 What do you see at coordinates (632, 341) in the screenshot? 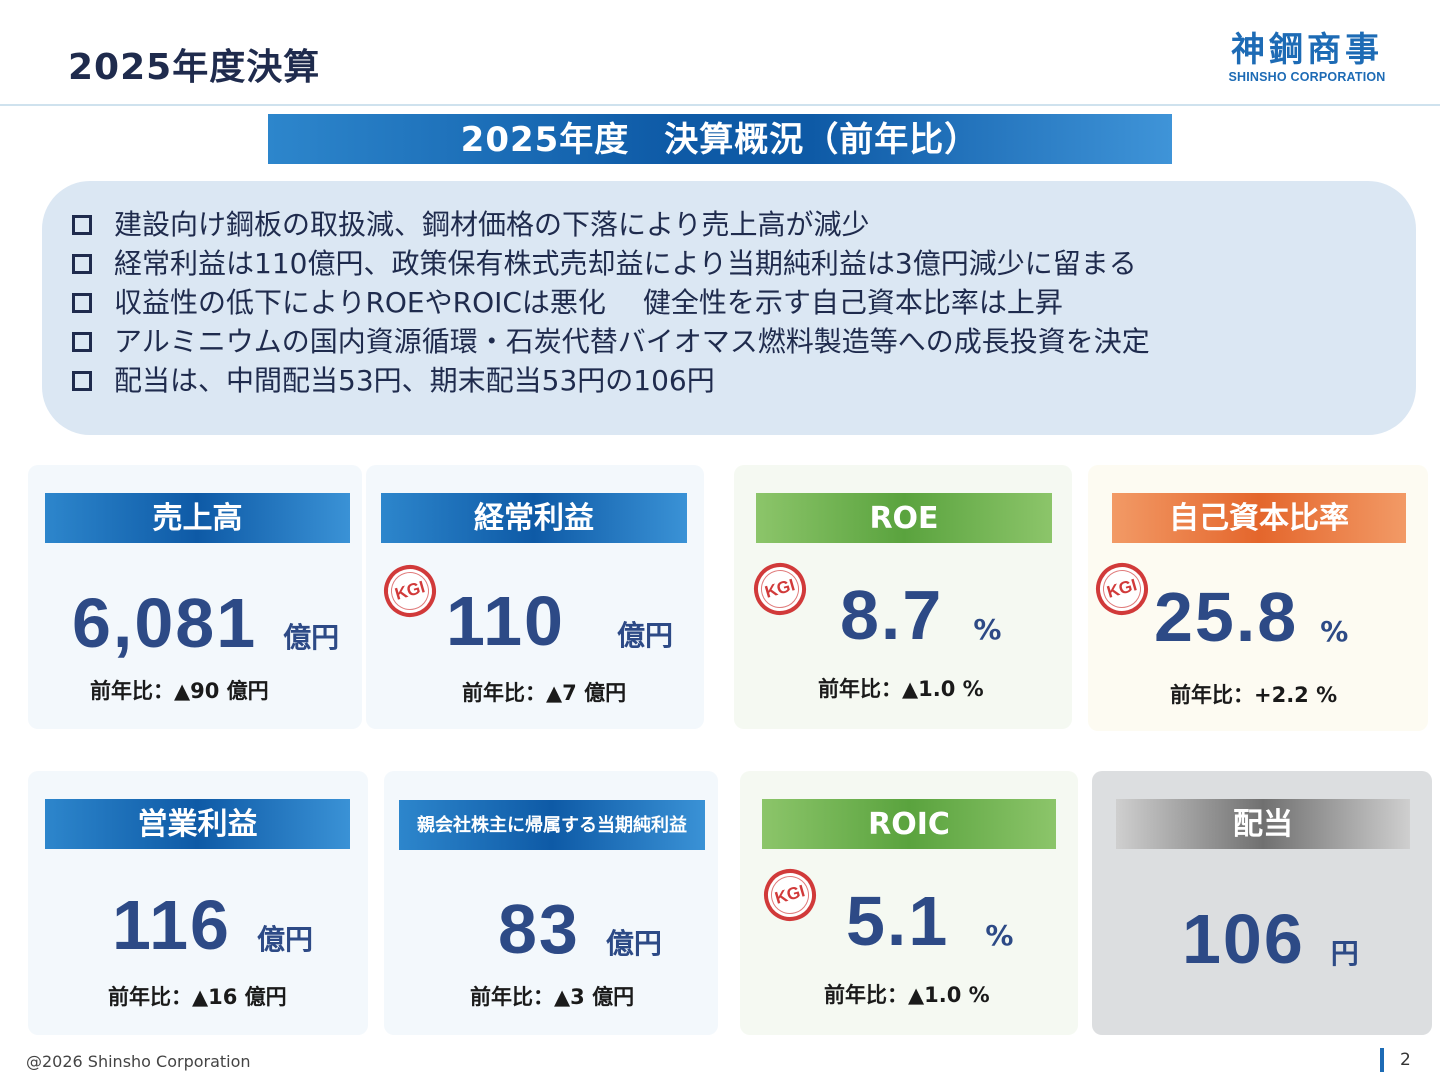
I see `summary-text: アルミニウムの国内資源循環・石炭代替バイオマス燃料製造等への成長投資を決定` at bounding box center [632, 341].